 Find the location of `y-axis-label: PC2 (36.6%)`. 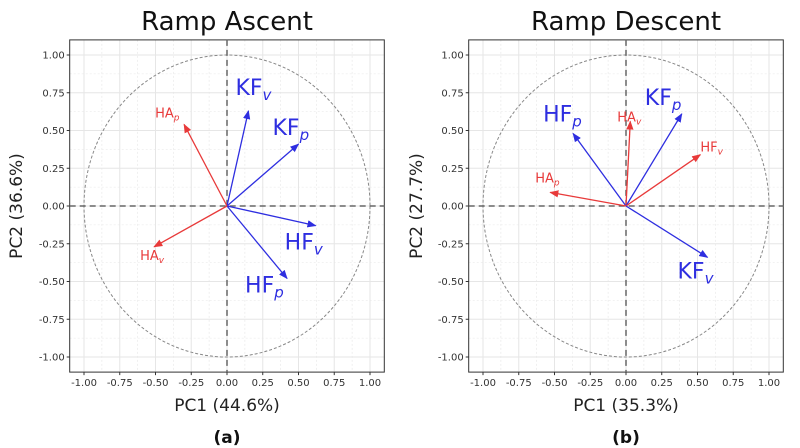

y-axis-label: PC2 (36.6%) is located at coordinates (17, 206).